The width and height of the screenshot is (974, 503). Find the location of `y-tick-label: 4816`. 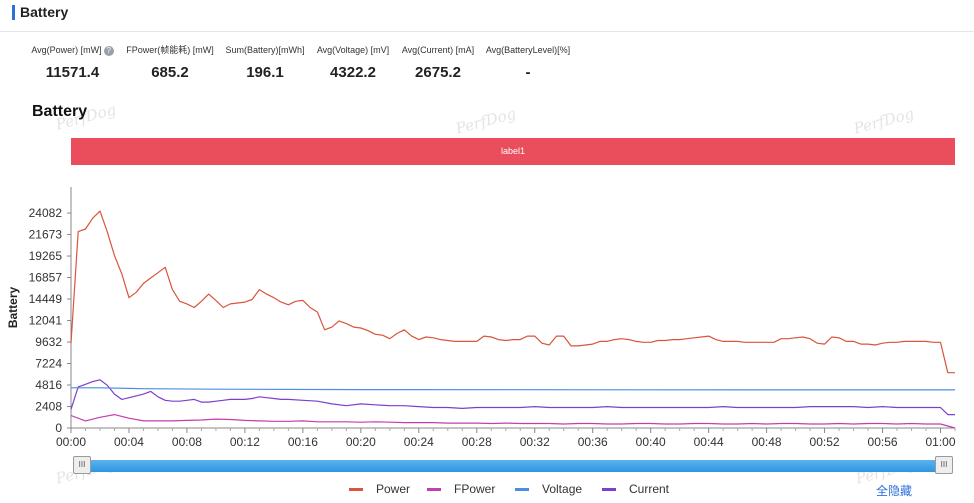

y-tick-label: 4816 is located at coordinates (48, 385).